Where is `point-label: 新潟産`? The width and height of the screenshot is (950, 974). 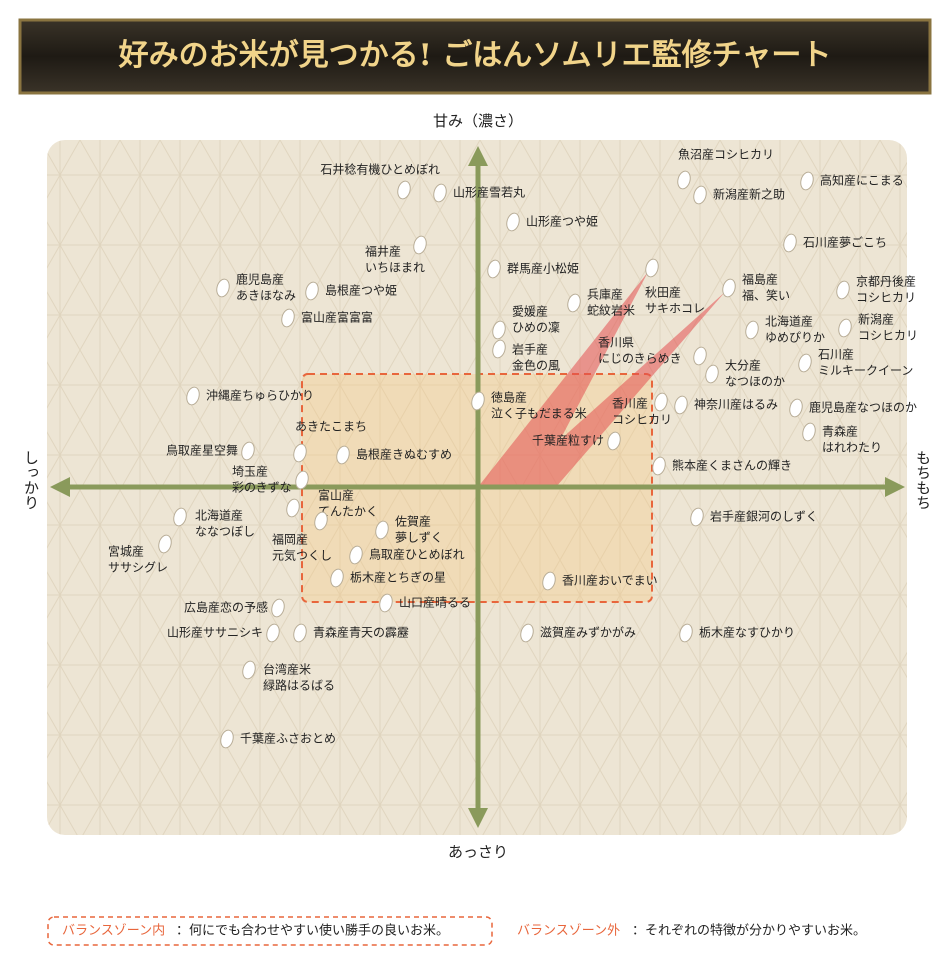
point-label: 新潟産 is located at coordinates (876, 319).